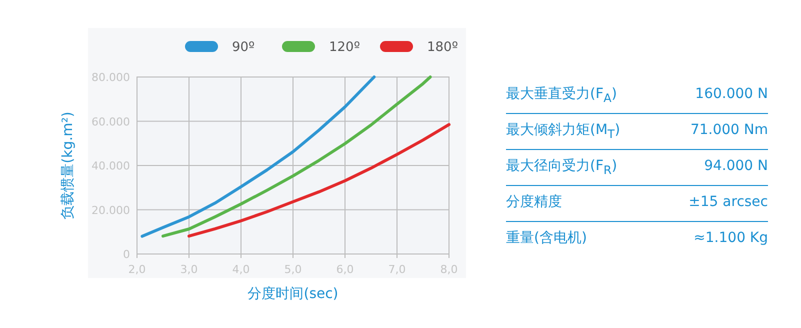  I want to click on category-label: 最大倾斜力矩(M$_{T}$), so click(563, 132).